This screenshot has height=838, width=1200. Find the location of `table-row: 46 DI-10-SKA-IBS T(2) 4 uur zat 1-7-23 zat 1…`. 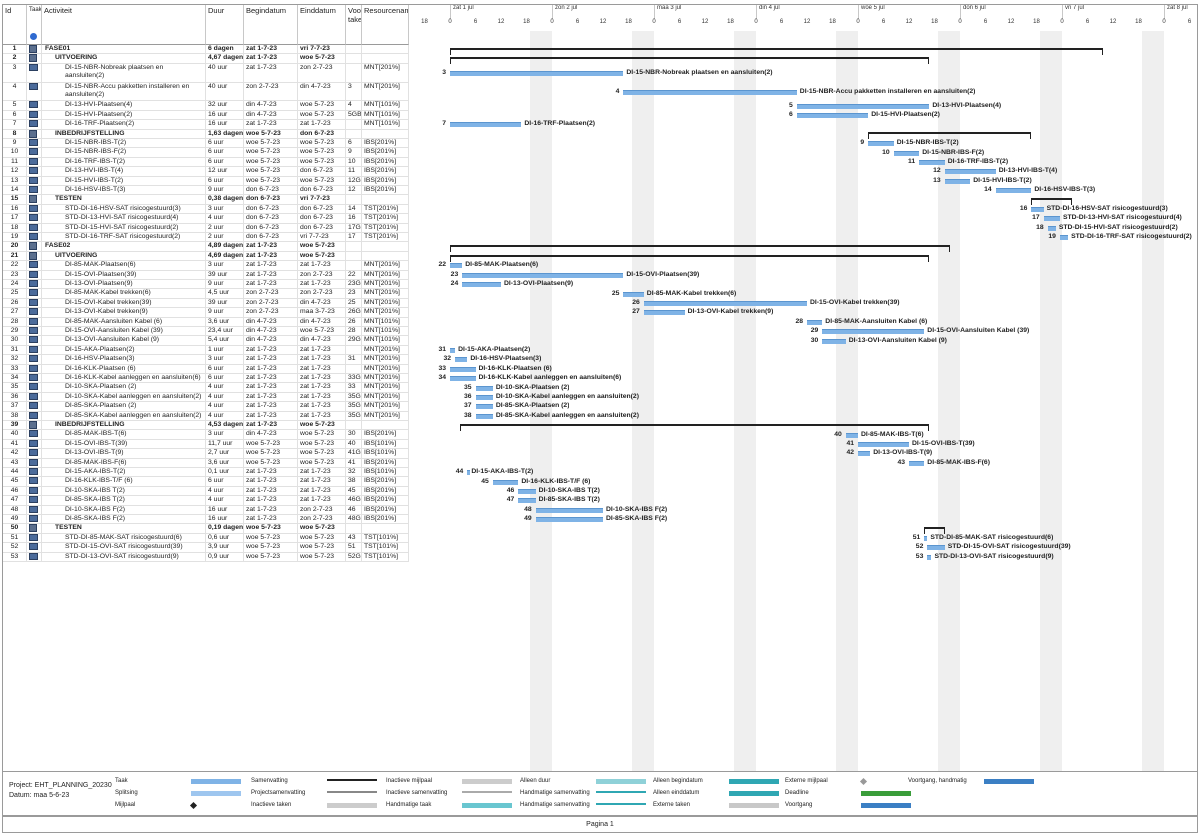

table-row: 46 DI-10-SKA-IBS T(2) 4 uur zat 1-7-23 zat 1… is located at coordinates (206, 491).